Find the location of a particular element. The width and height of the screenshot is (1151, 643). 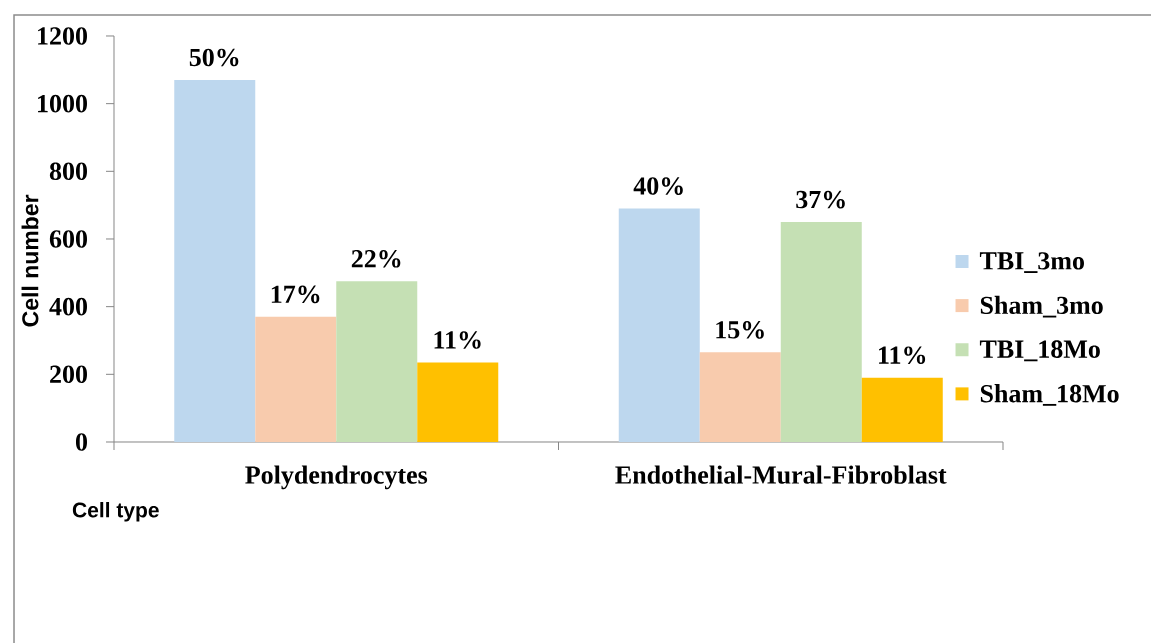

annotation: 50% is located at coordinates (214, 57).